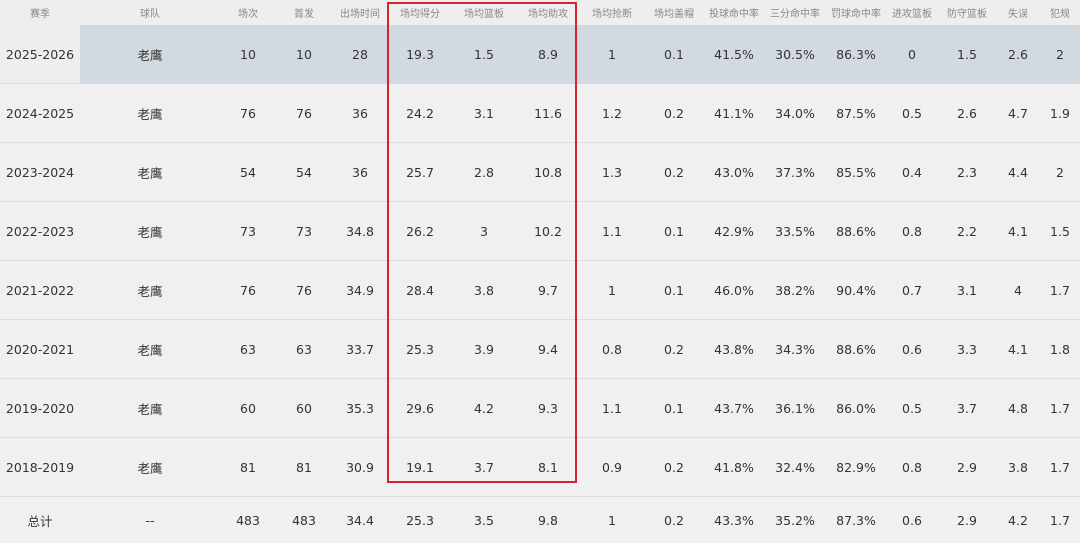  What do you see at coordinates (1060, 12) in the screenshot?
I see `column-header: 犯规` at bounding box center [1060, 12].